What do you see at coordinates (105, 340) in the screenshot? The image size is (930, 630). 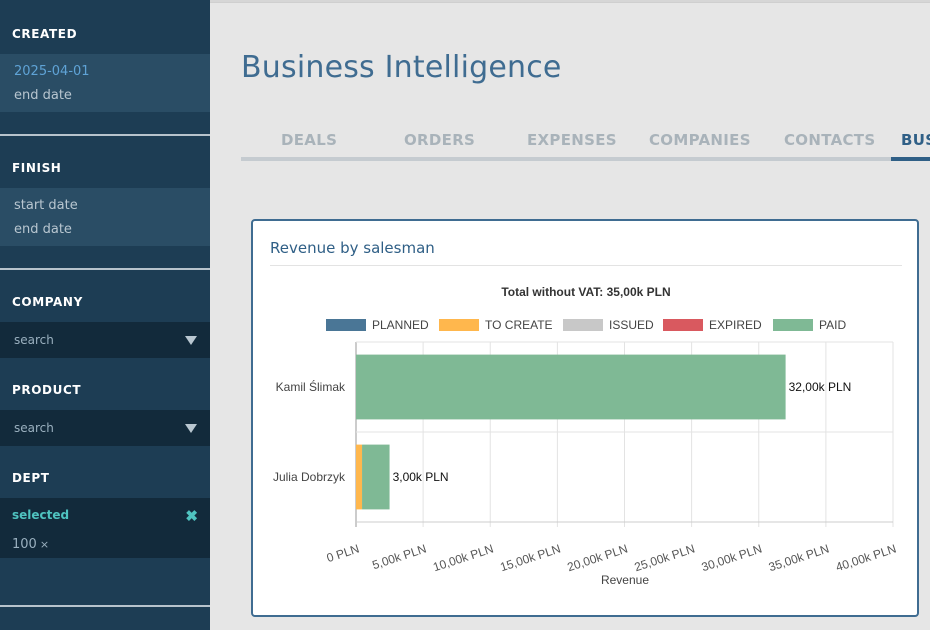 I see `company-search-select: search` at bounding box center [105, 340].